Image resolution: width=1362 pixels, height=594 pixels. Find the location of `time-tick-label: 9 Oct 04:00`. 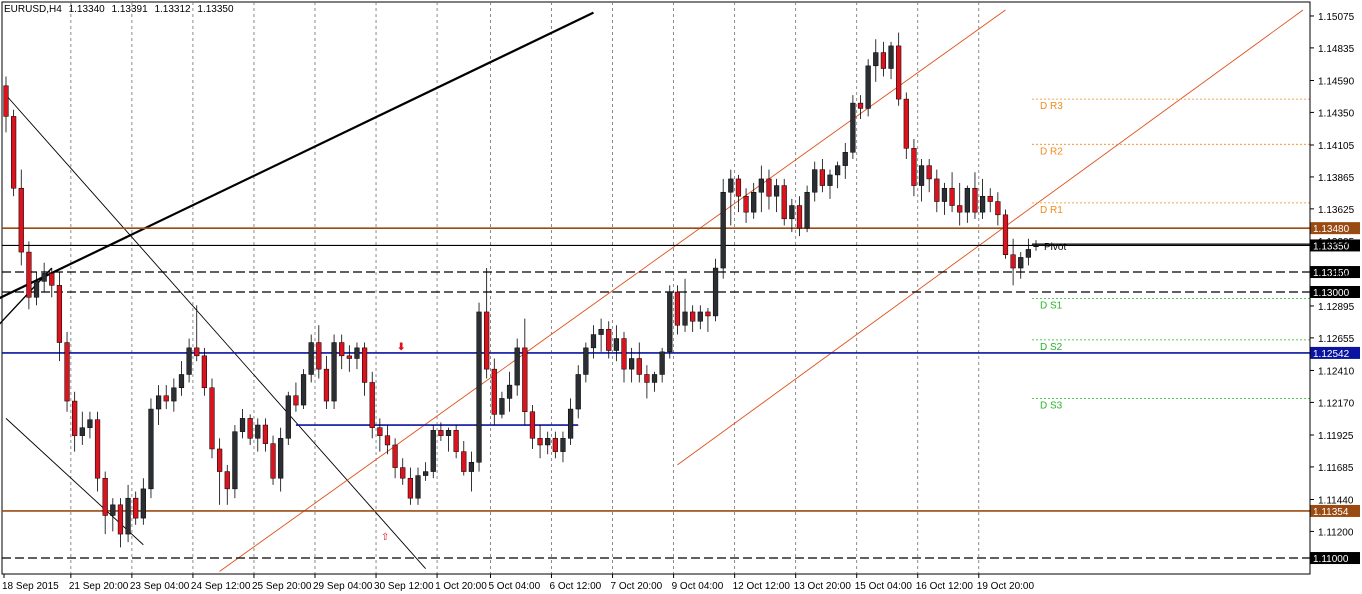

time-tick-label: 9 Oct 04:00 is located at coordinates (698, 586).